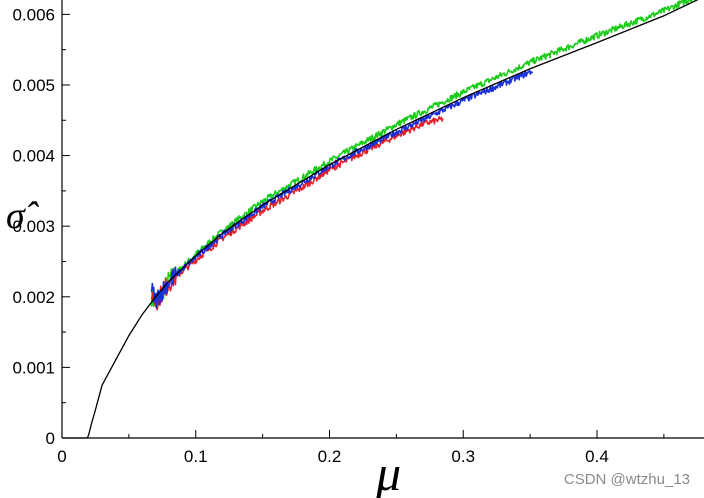 This screenshot has height=498, width=704. What do you see at coordinates (597, 456) in the screenshot?
I see `x-tick-label: 0.4` at bounding box center [597, 456].